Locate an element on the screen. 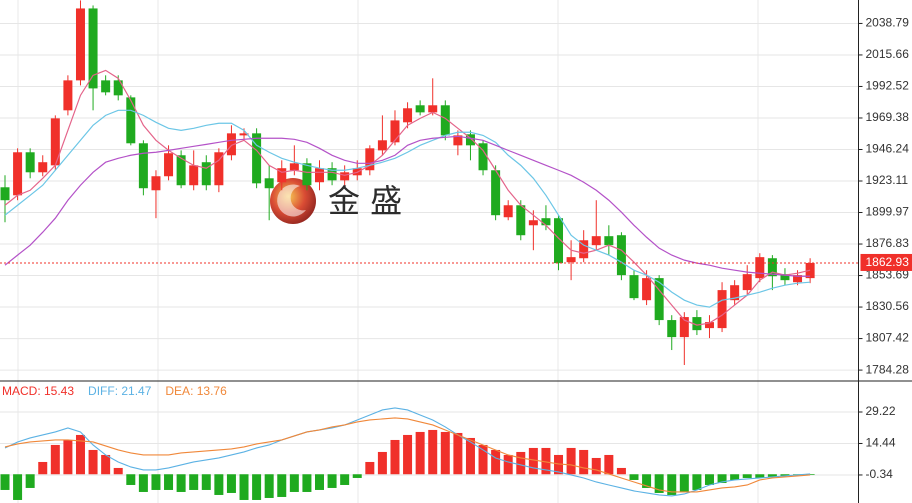  legend-entry: DIFF: 21.47 is located at coordinates (120, 391).